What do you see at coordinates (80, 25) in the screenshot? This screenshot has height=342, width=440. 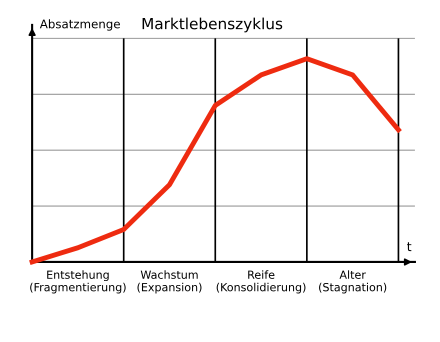 I see `y-axis-title: Absatzmenge` at bounding box center [80, 25].